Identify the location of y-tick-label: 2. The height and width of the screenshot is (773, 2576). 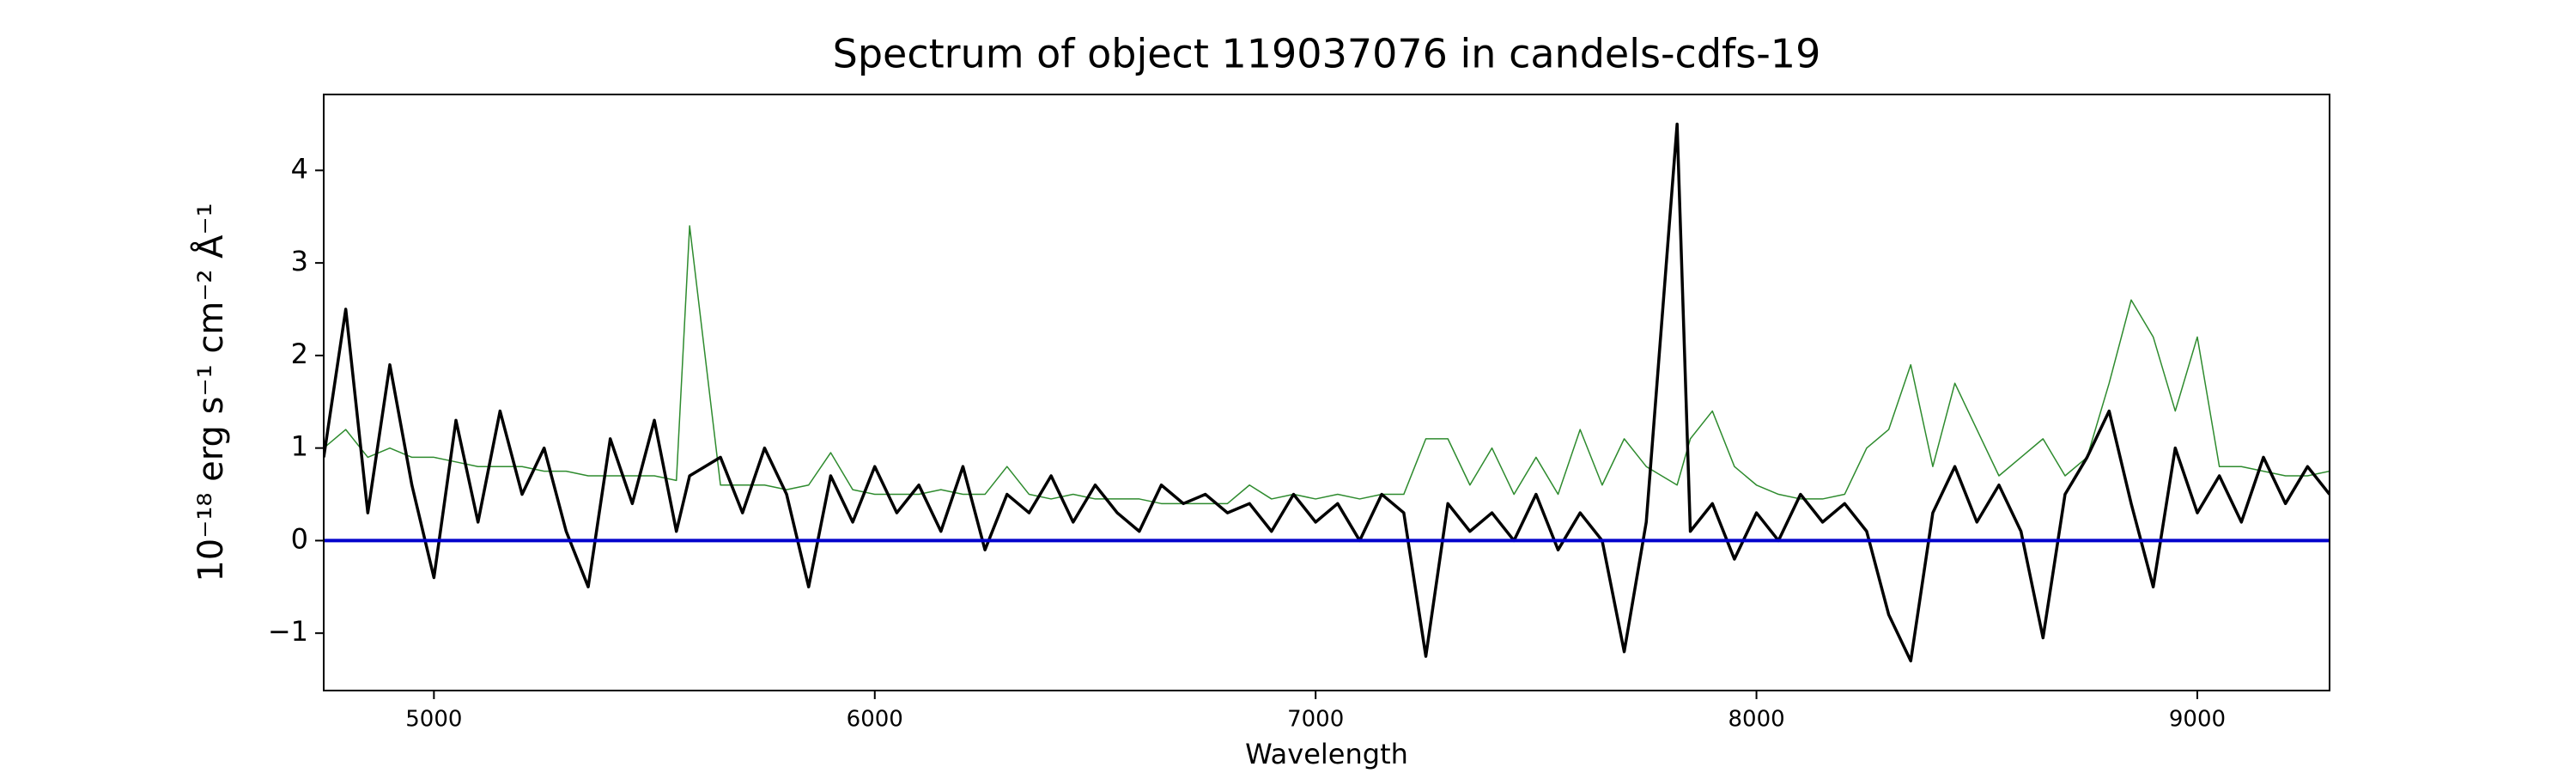
(300, 354).